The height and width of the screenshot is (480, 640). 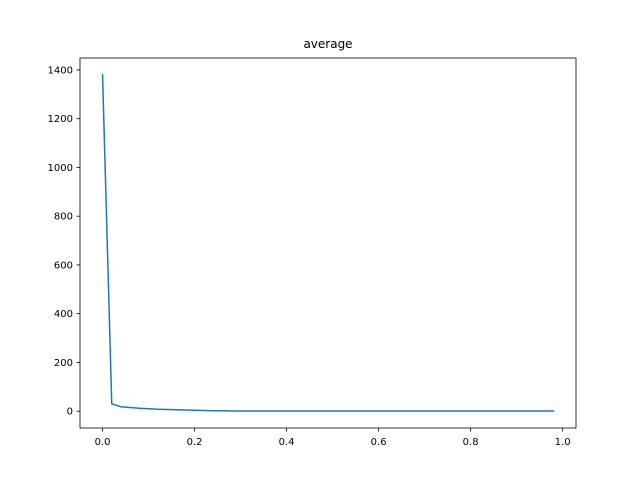 I want to click on x-tick-label: 0.6, so click(x=379, y=442).